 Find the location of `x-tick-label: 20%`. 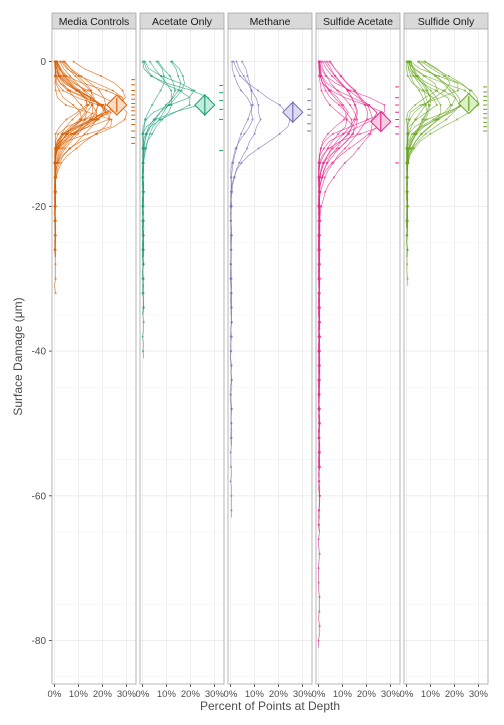

x-tick-label: 20% is located at coordinates (367, 694).